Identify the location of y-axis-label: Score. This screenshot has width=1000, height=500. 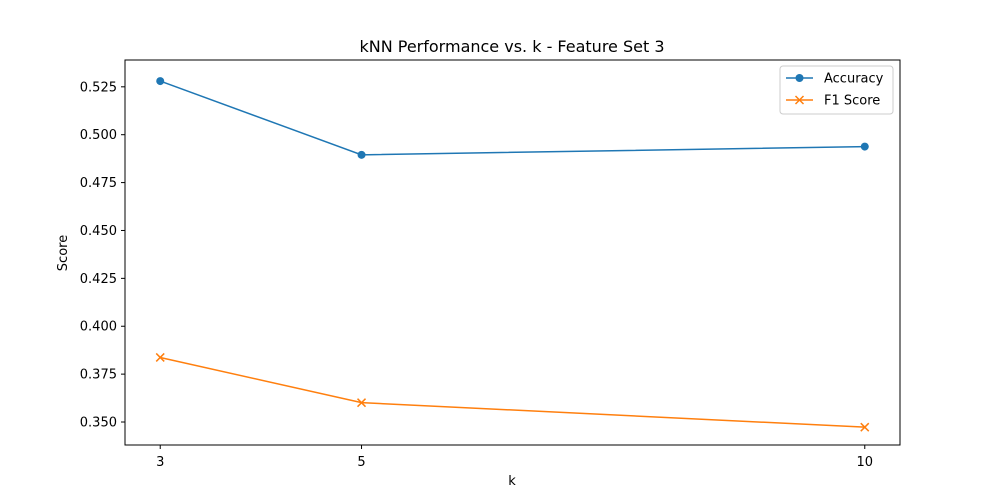
(63, 253).